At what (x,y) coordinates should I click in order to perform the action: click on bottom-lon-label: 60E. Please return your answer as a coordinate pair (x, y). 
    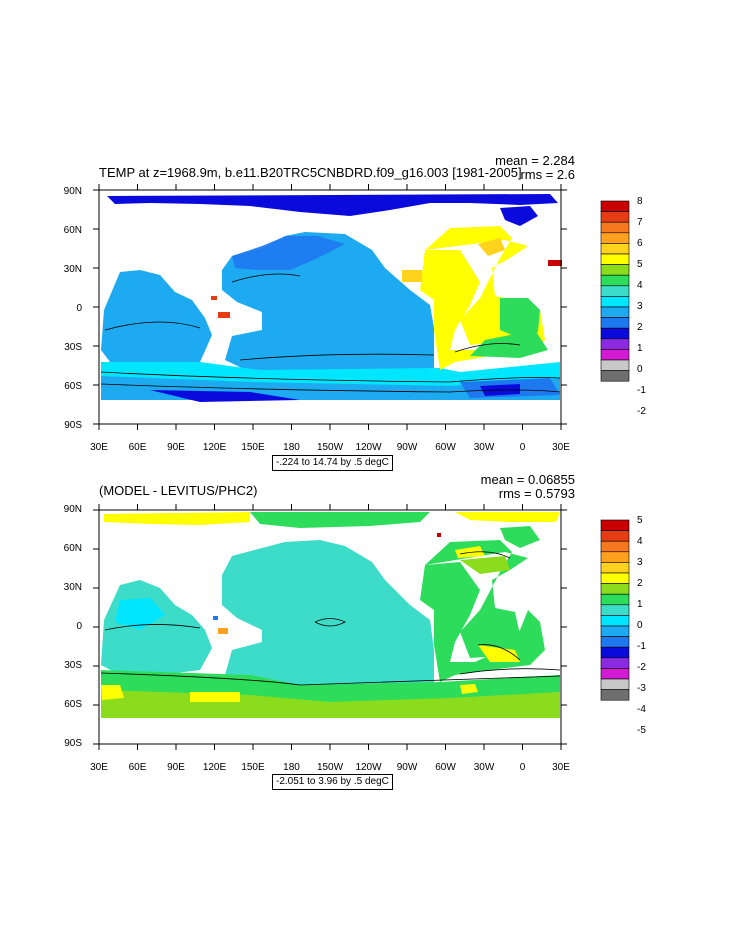
    Looking at the image, I should click on (137, 767).